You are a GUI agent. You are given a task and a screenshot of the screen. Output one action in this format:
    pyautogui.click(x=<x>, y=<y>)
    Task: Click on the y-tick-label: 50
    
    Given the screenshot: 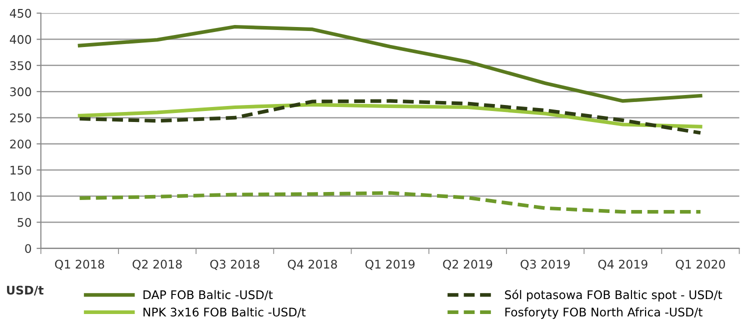 What is the action you would take?
    pyautogui.click(x=25, y=222)
    